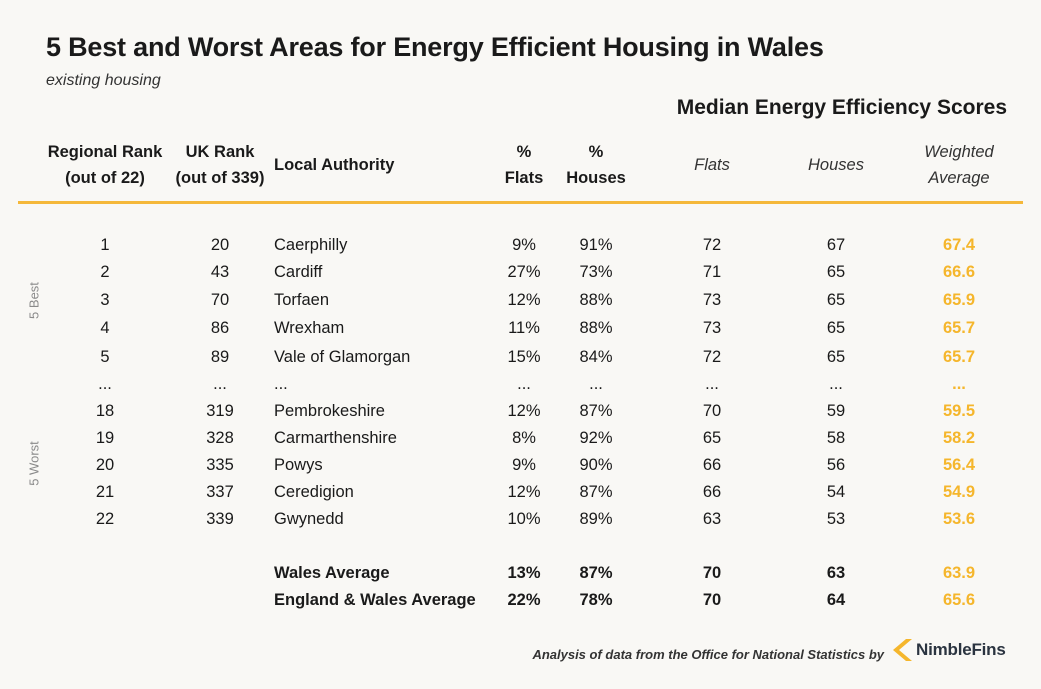 This screenshot has height=689, width=1041. Describe the element at coordinates (959, 411) in the screenshot. I see `weighted-average-cell: 59.5` at that location.